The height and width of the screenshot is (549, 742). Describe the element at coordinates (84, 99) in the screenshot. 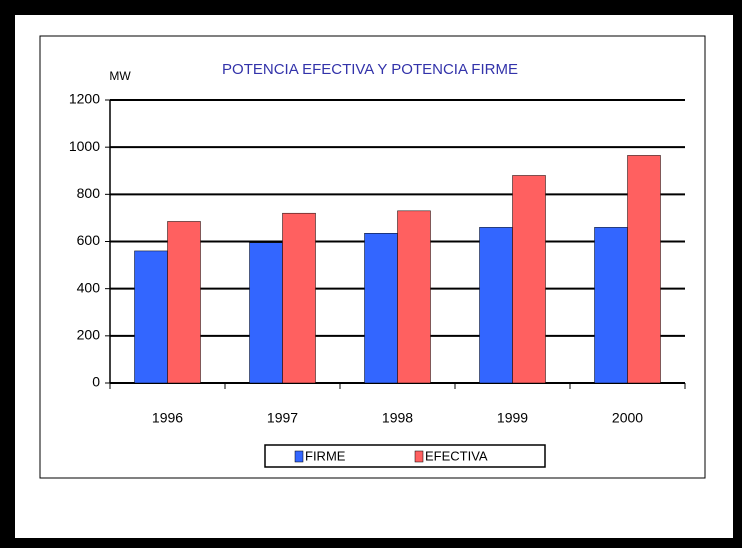

I see `y-tick-label: 1200` at that location.